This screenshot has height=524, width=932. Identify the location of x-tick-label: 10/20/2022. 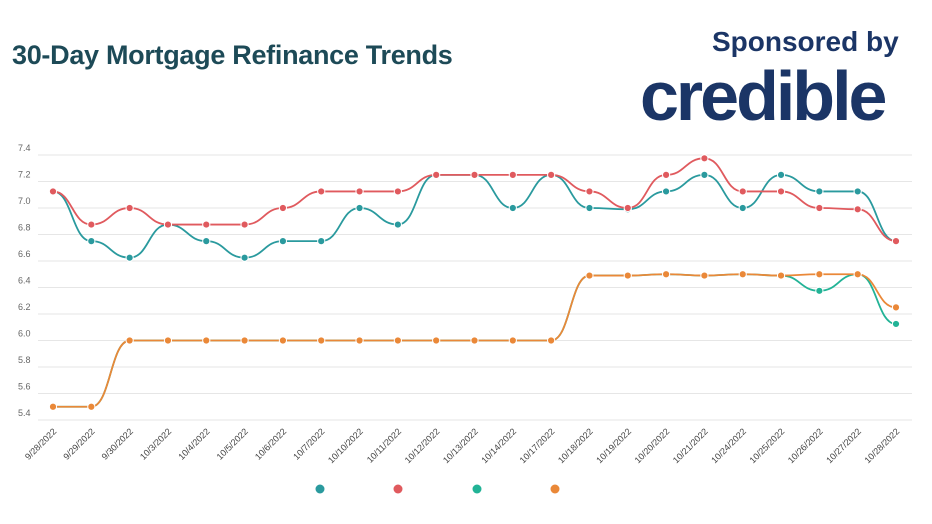
(652, 445).